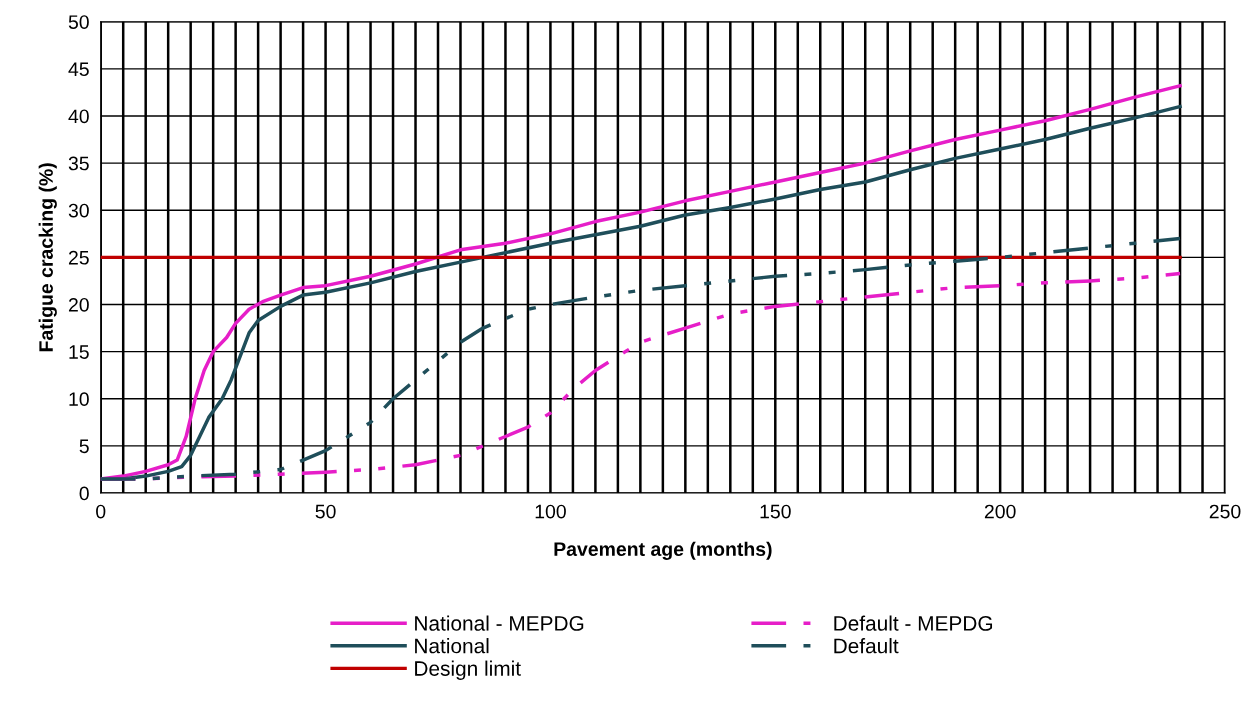 The image size is (1259, 724). Describe the element at coordinates (101, 511) in the screenshot. I see `x-tick-label: 0` at that location.